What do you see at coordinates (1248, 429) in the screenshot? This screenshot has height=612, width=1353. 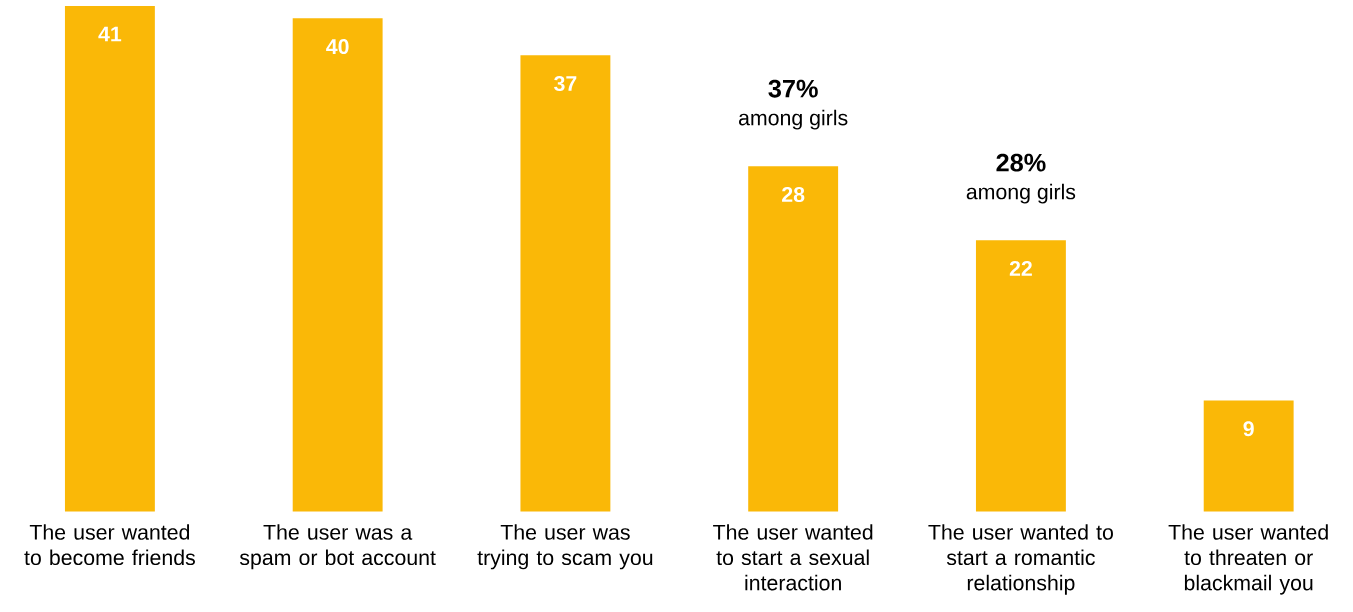 I see `data-label: 9` at bounding box center [1248, 429].